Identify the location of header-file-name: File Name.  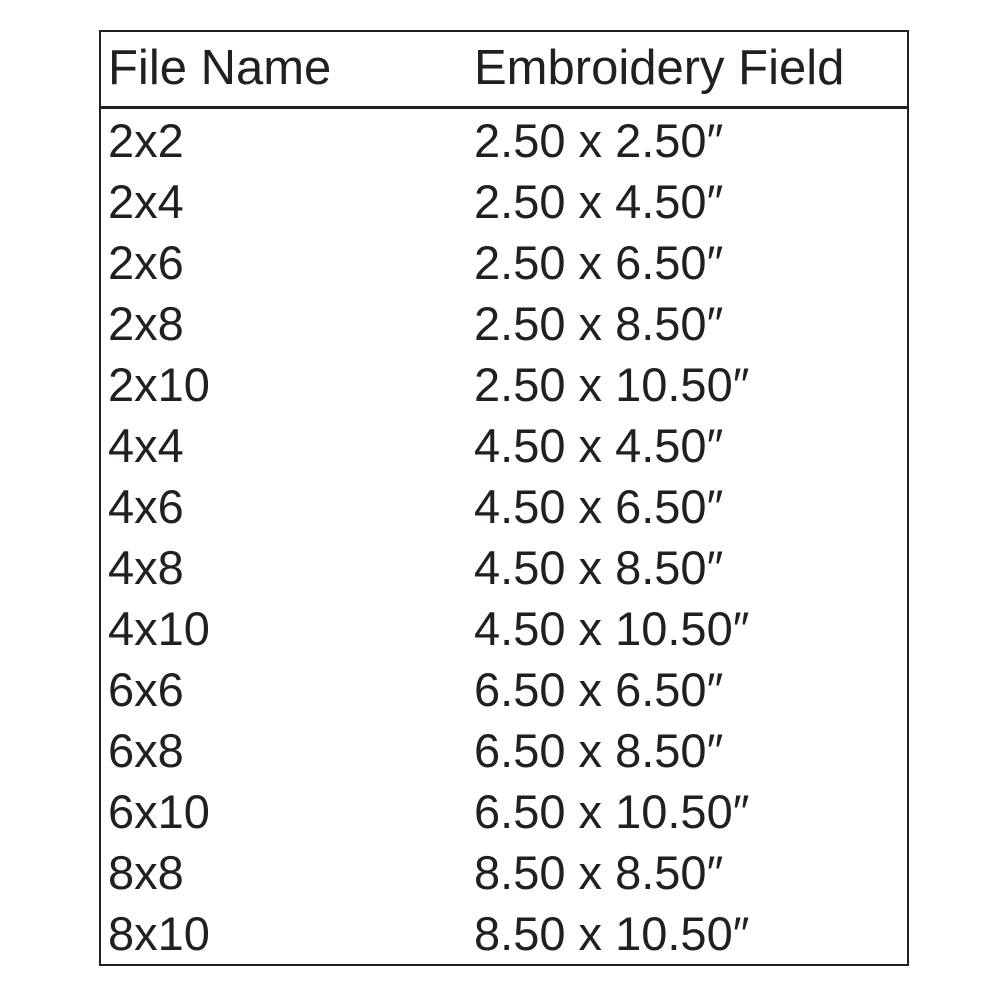
(220, 68).